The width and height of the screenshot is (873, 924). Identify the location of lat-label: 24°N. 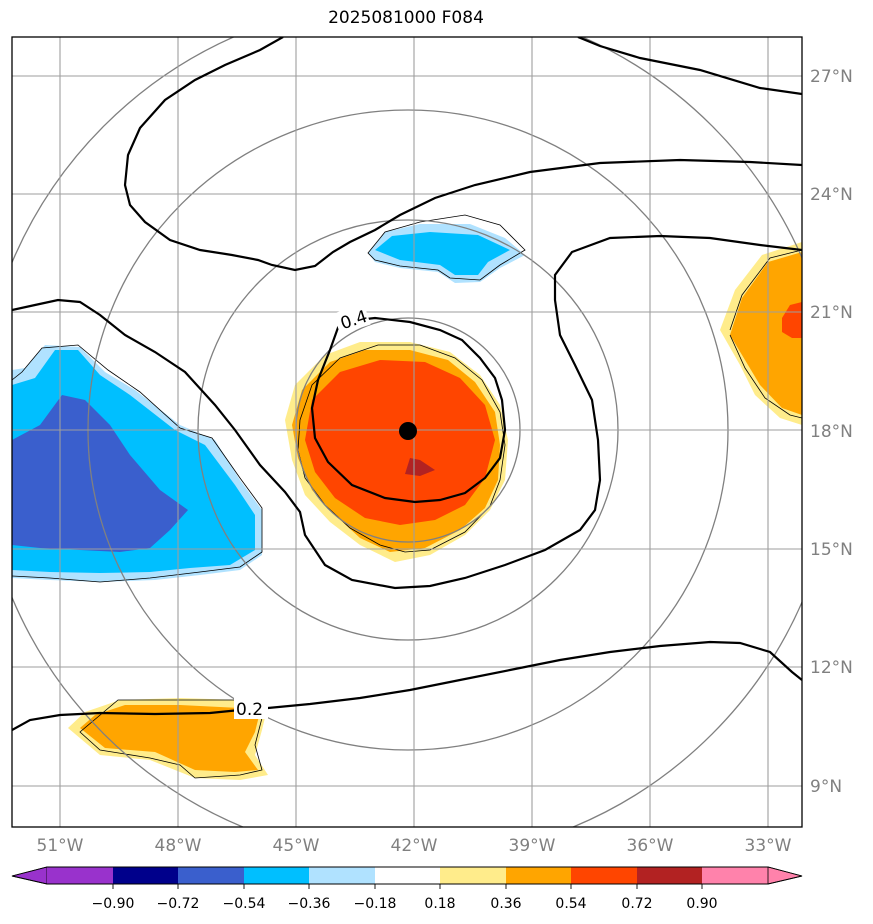
(831, 195).